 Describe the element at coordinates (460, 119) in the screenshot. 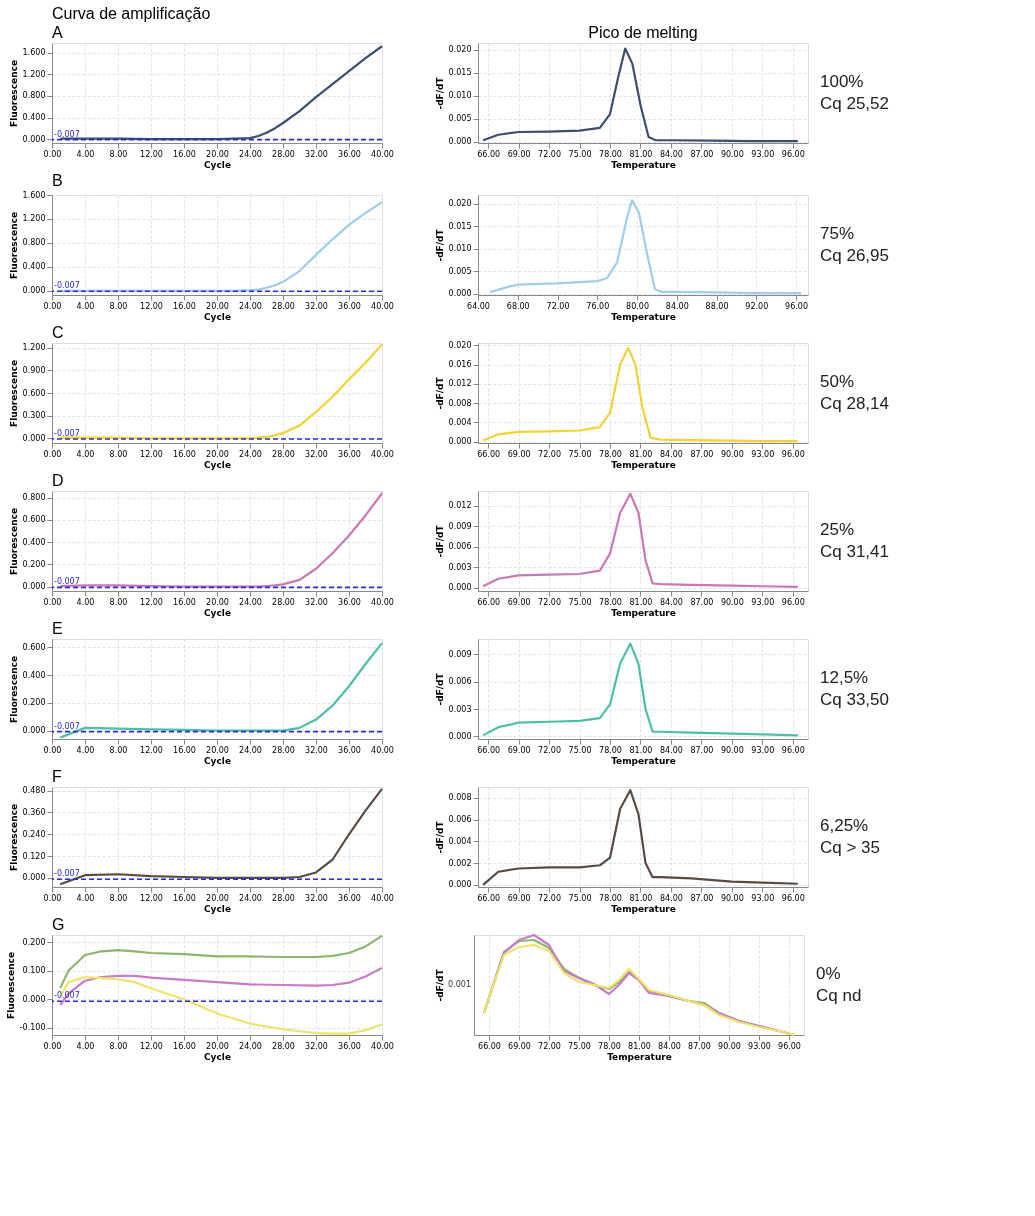

I see `y-tick-label: 0.005` at that location.